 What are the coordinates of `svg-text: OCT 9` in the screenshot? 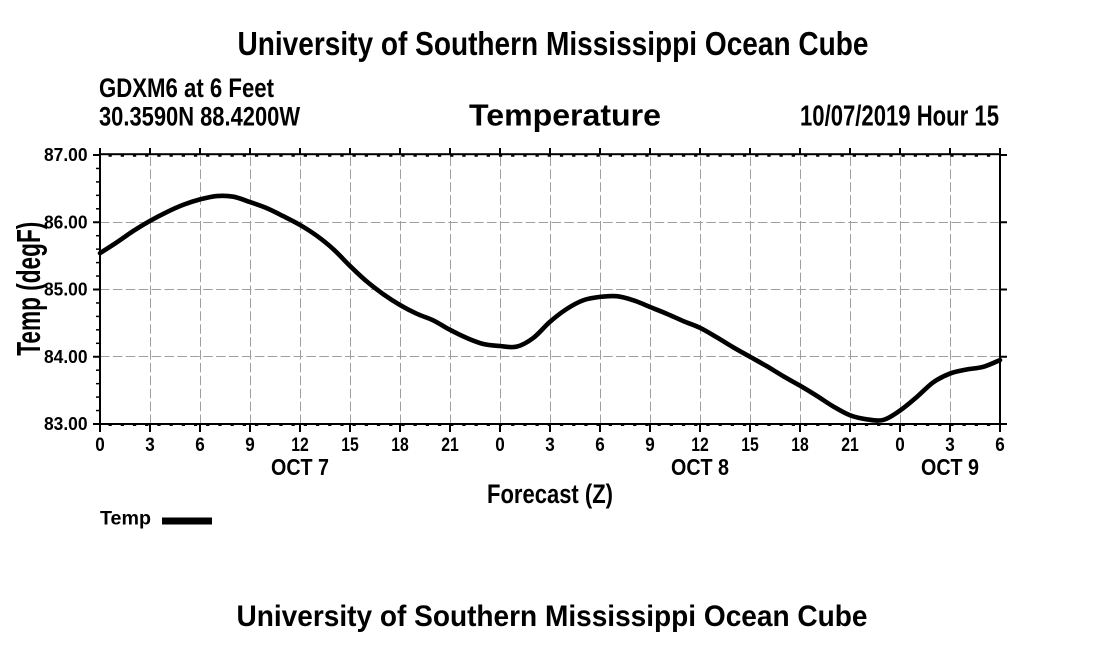 It's located at (950, 467).